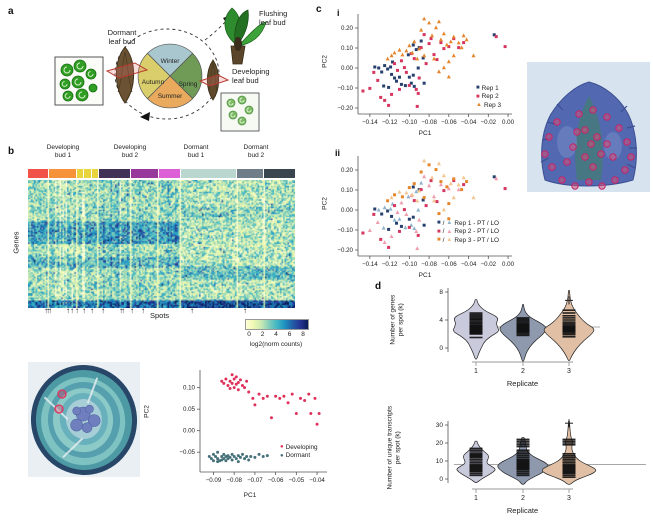 The width and height of the screenshot is (653, 524). I want to click on pca-cii-ylabel: PC2, so click(325, 203).